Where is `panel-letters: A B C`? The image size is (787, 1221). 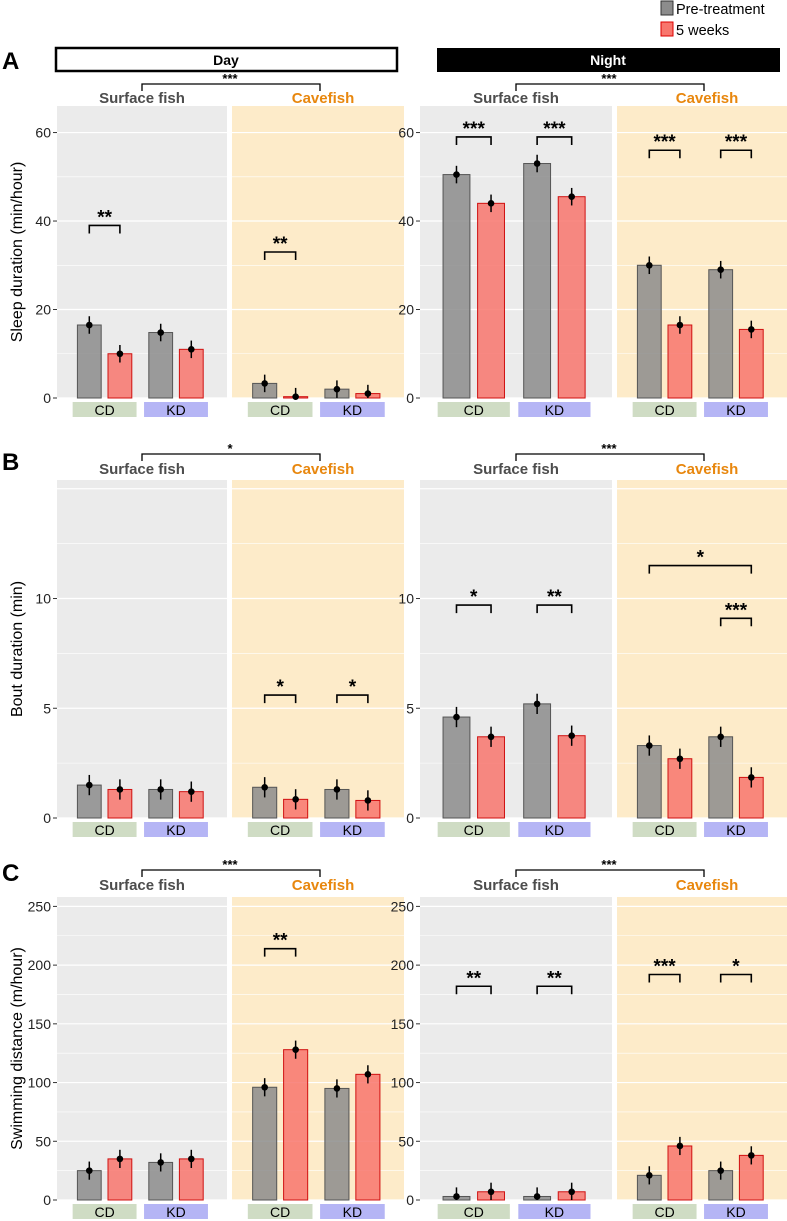
panel-letters: A B C is located at coordinates (10, 467).